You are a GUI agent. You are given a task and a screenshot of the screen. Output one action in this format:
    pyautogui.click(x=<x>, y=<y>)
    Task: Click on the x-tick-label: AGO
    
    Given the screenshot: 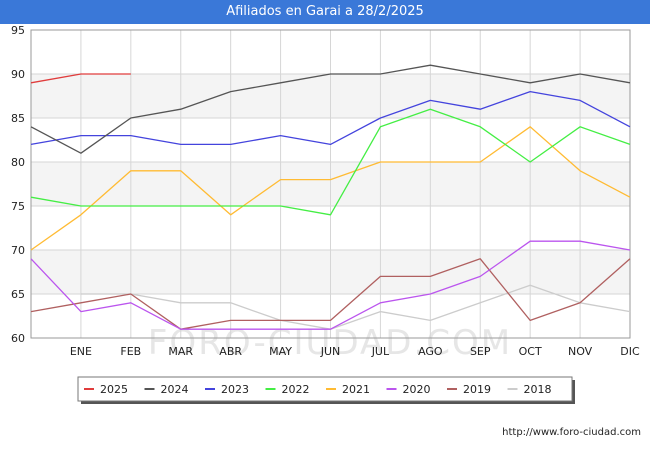 What is the action you would take?
    pyautogui.click(x=430, y=351)
    